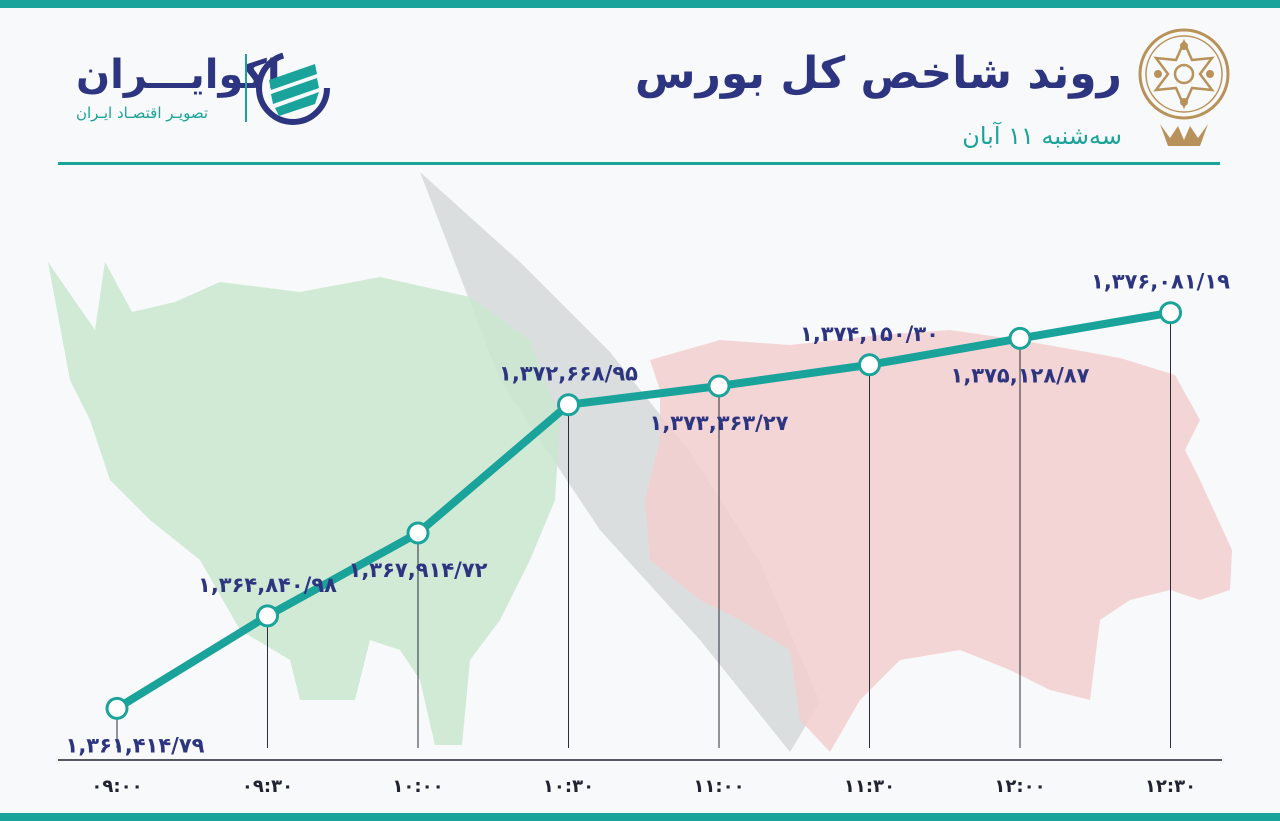 This screenshot has width=1280, height=821. I want to click on x-tick-label: ۱۰:۳۰, so click(568, 786).